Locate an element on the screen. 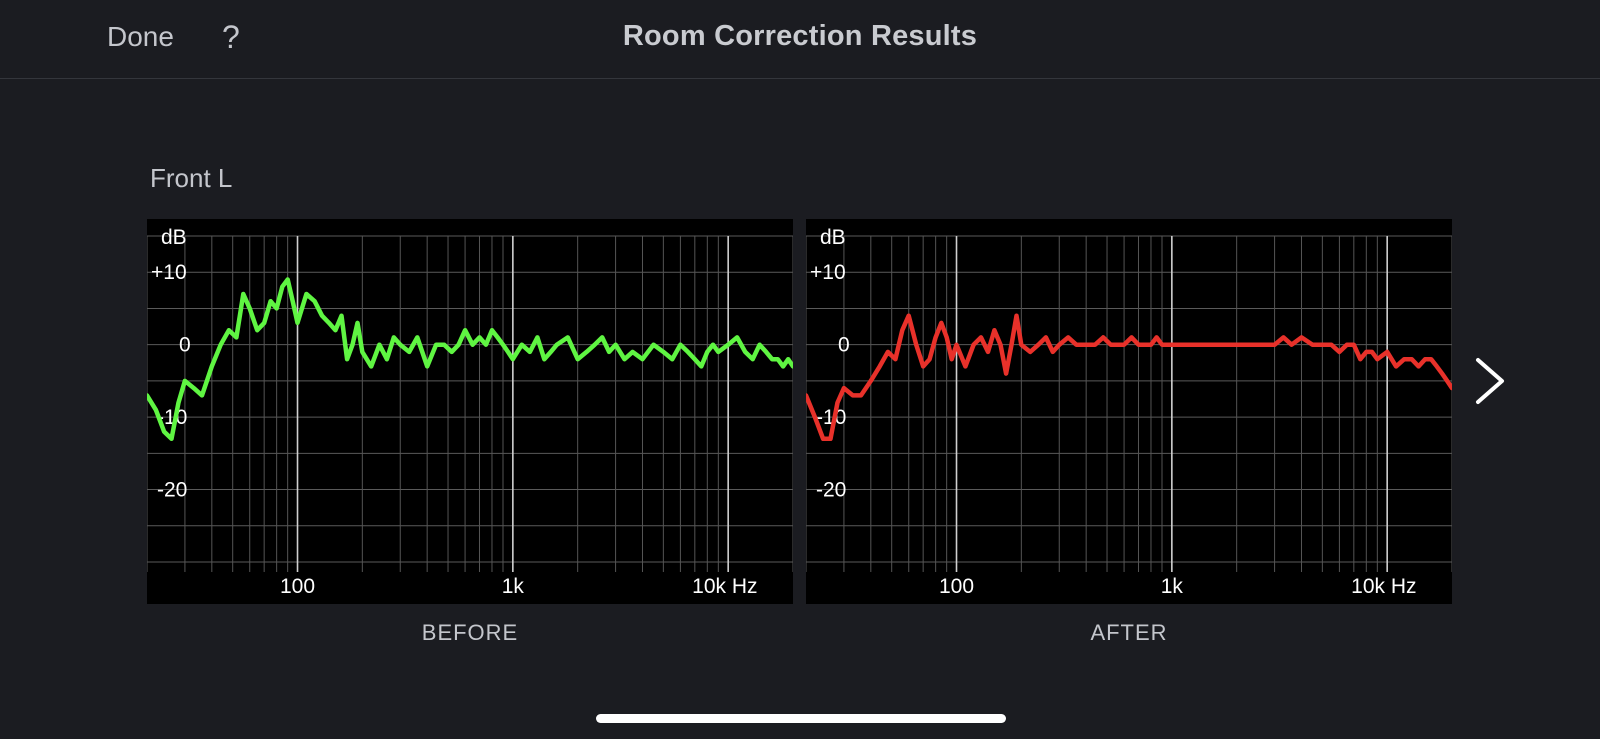  speaker-label: Front L is located at coordinates (191, 178).